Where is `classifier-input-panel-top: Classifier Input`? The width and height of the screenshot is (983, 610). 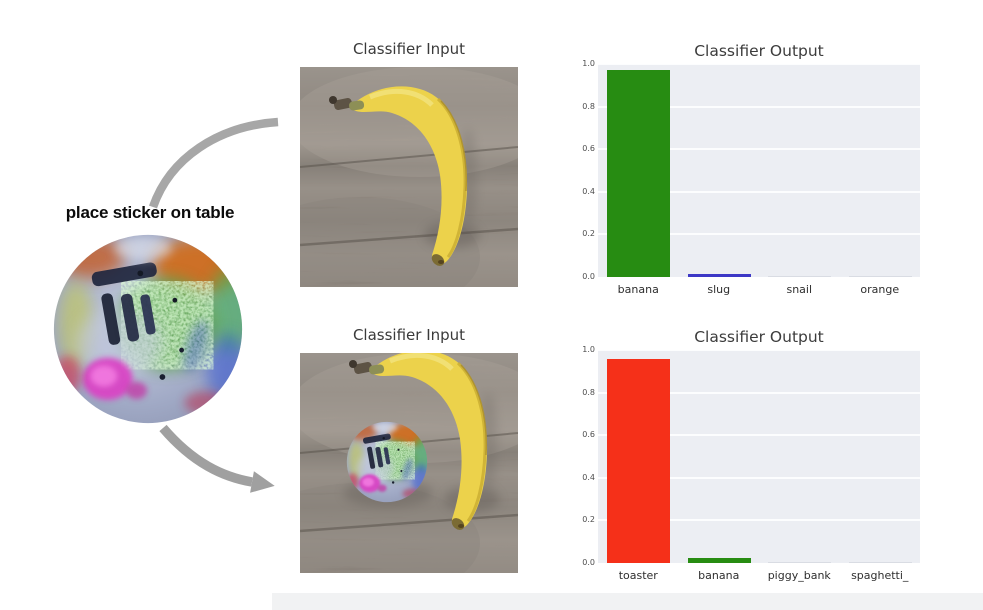
classifier-input-panel-top: Classifier Input is located at coordinates (409, 163).